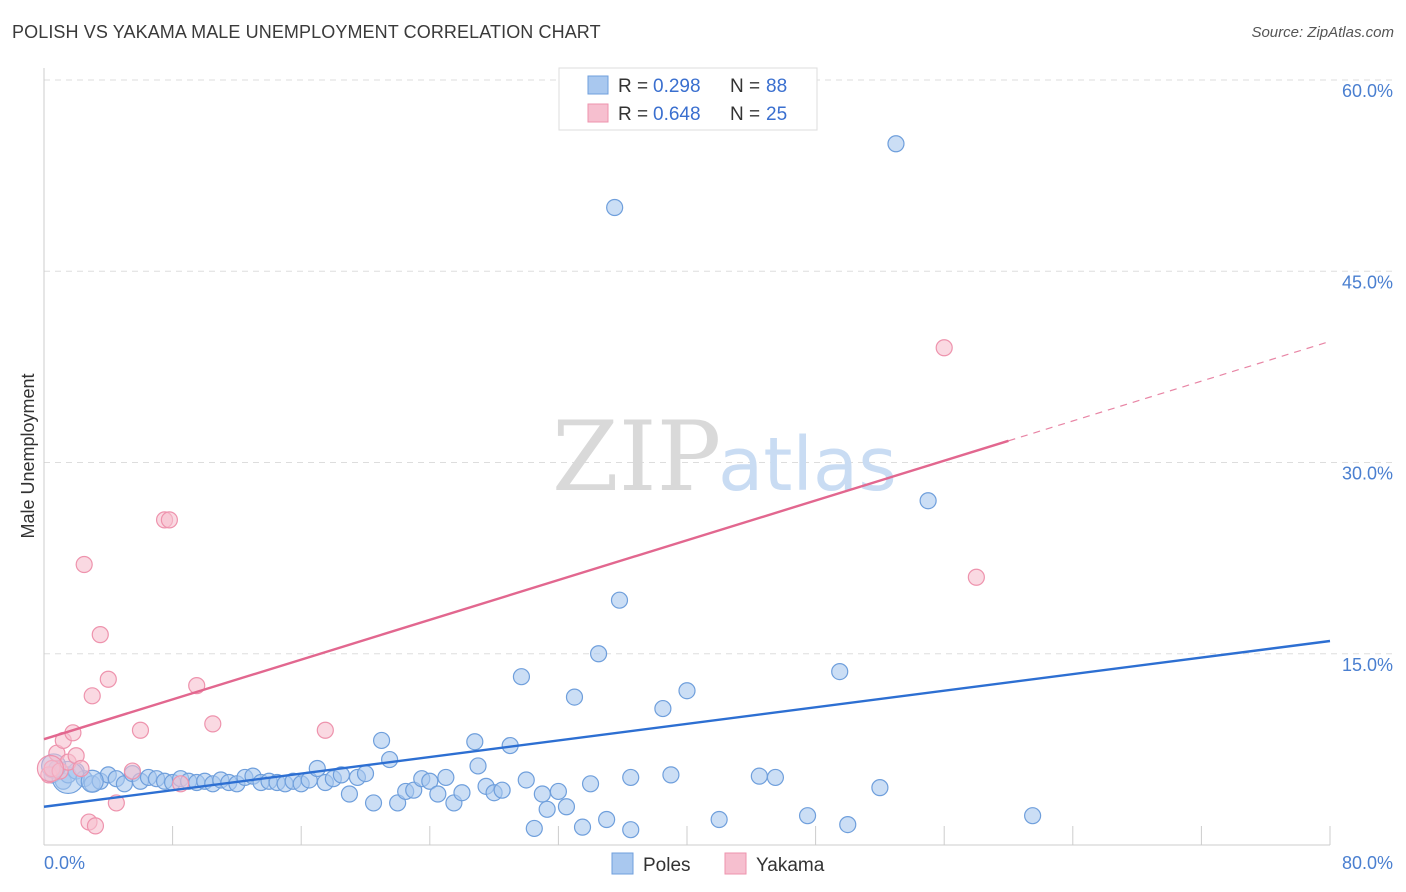  Describe the element at coordinates (688, 99) in the screenshot. I see `legend: R = 0.298 N = 88 R = 0.648 N = 25` at that location.